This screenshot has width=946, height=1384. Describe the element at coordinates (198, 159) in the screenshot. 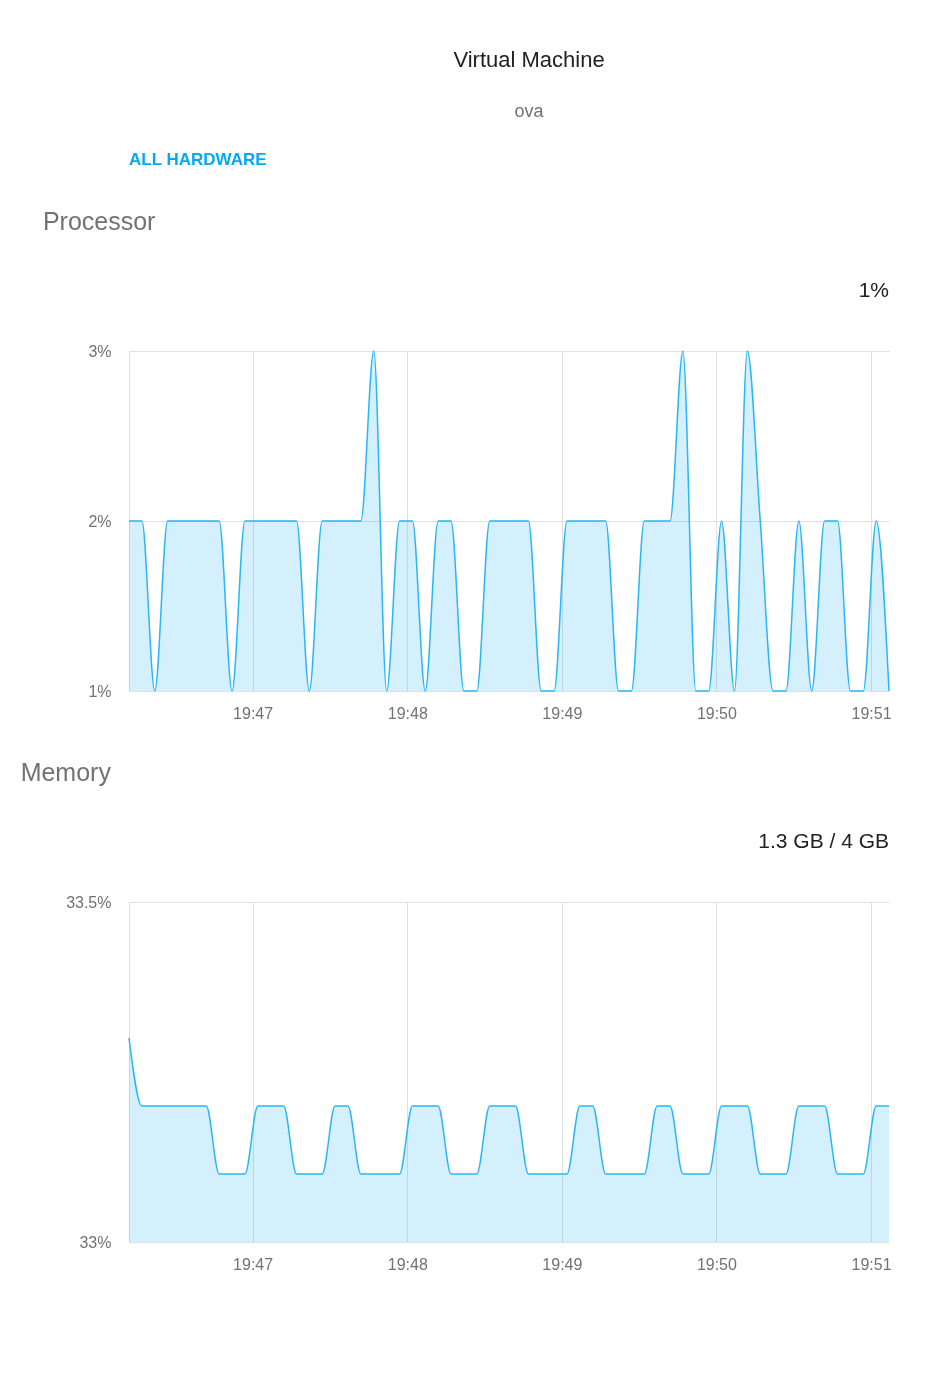

I see `text: ALL HARDWARE` at that location.